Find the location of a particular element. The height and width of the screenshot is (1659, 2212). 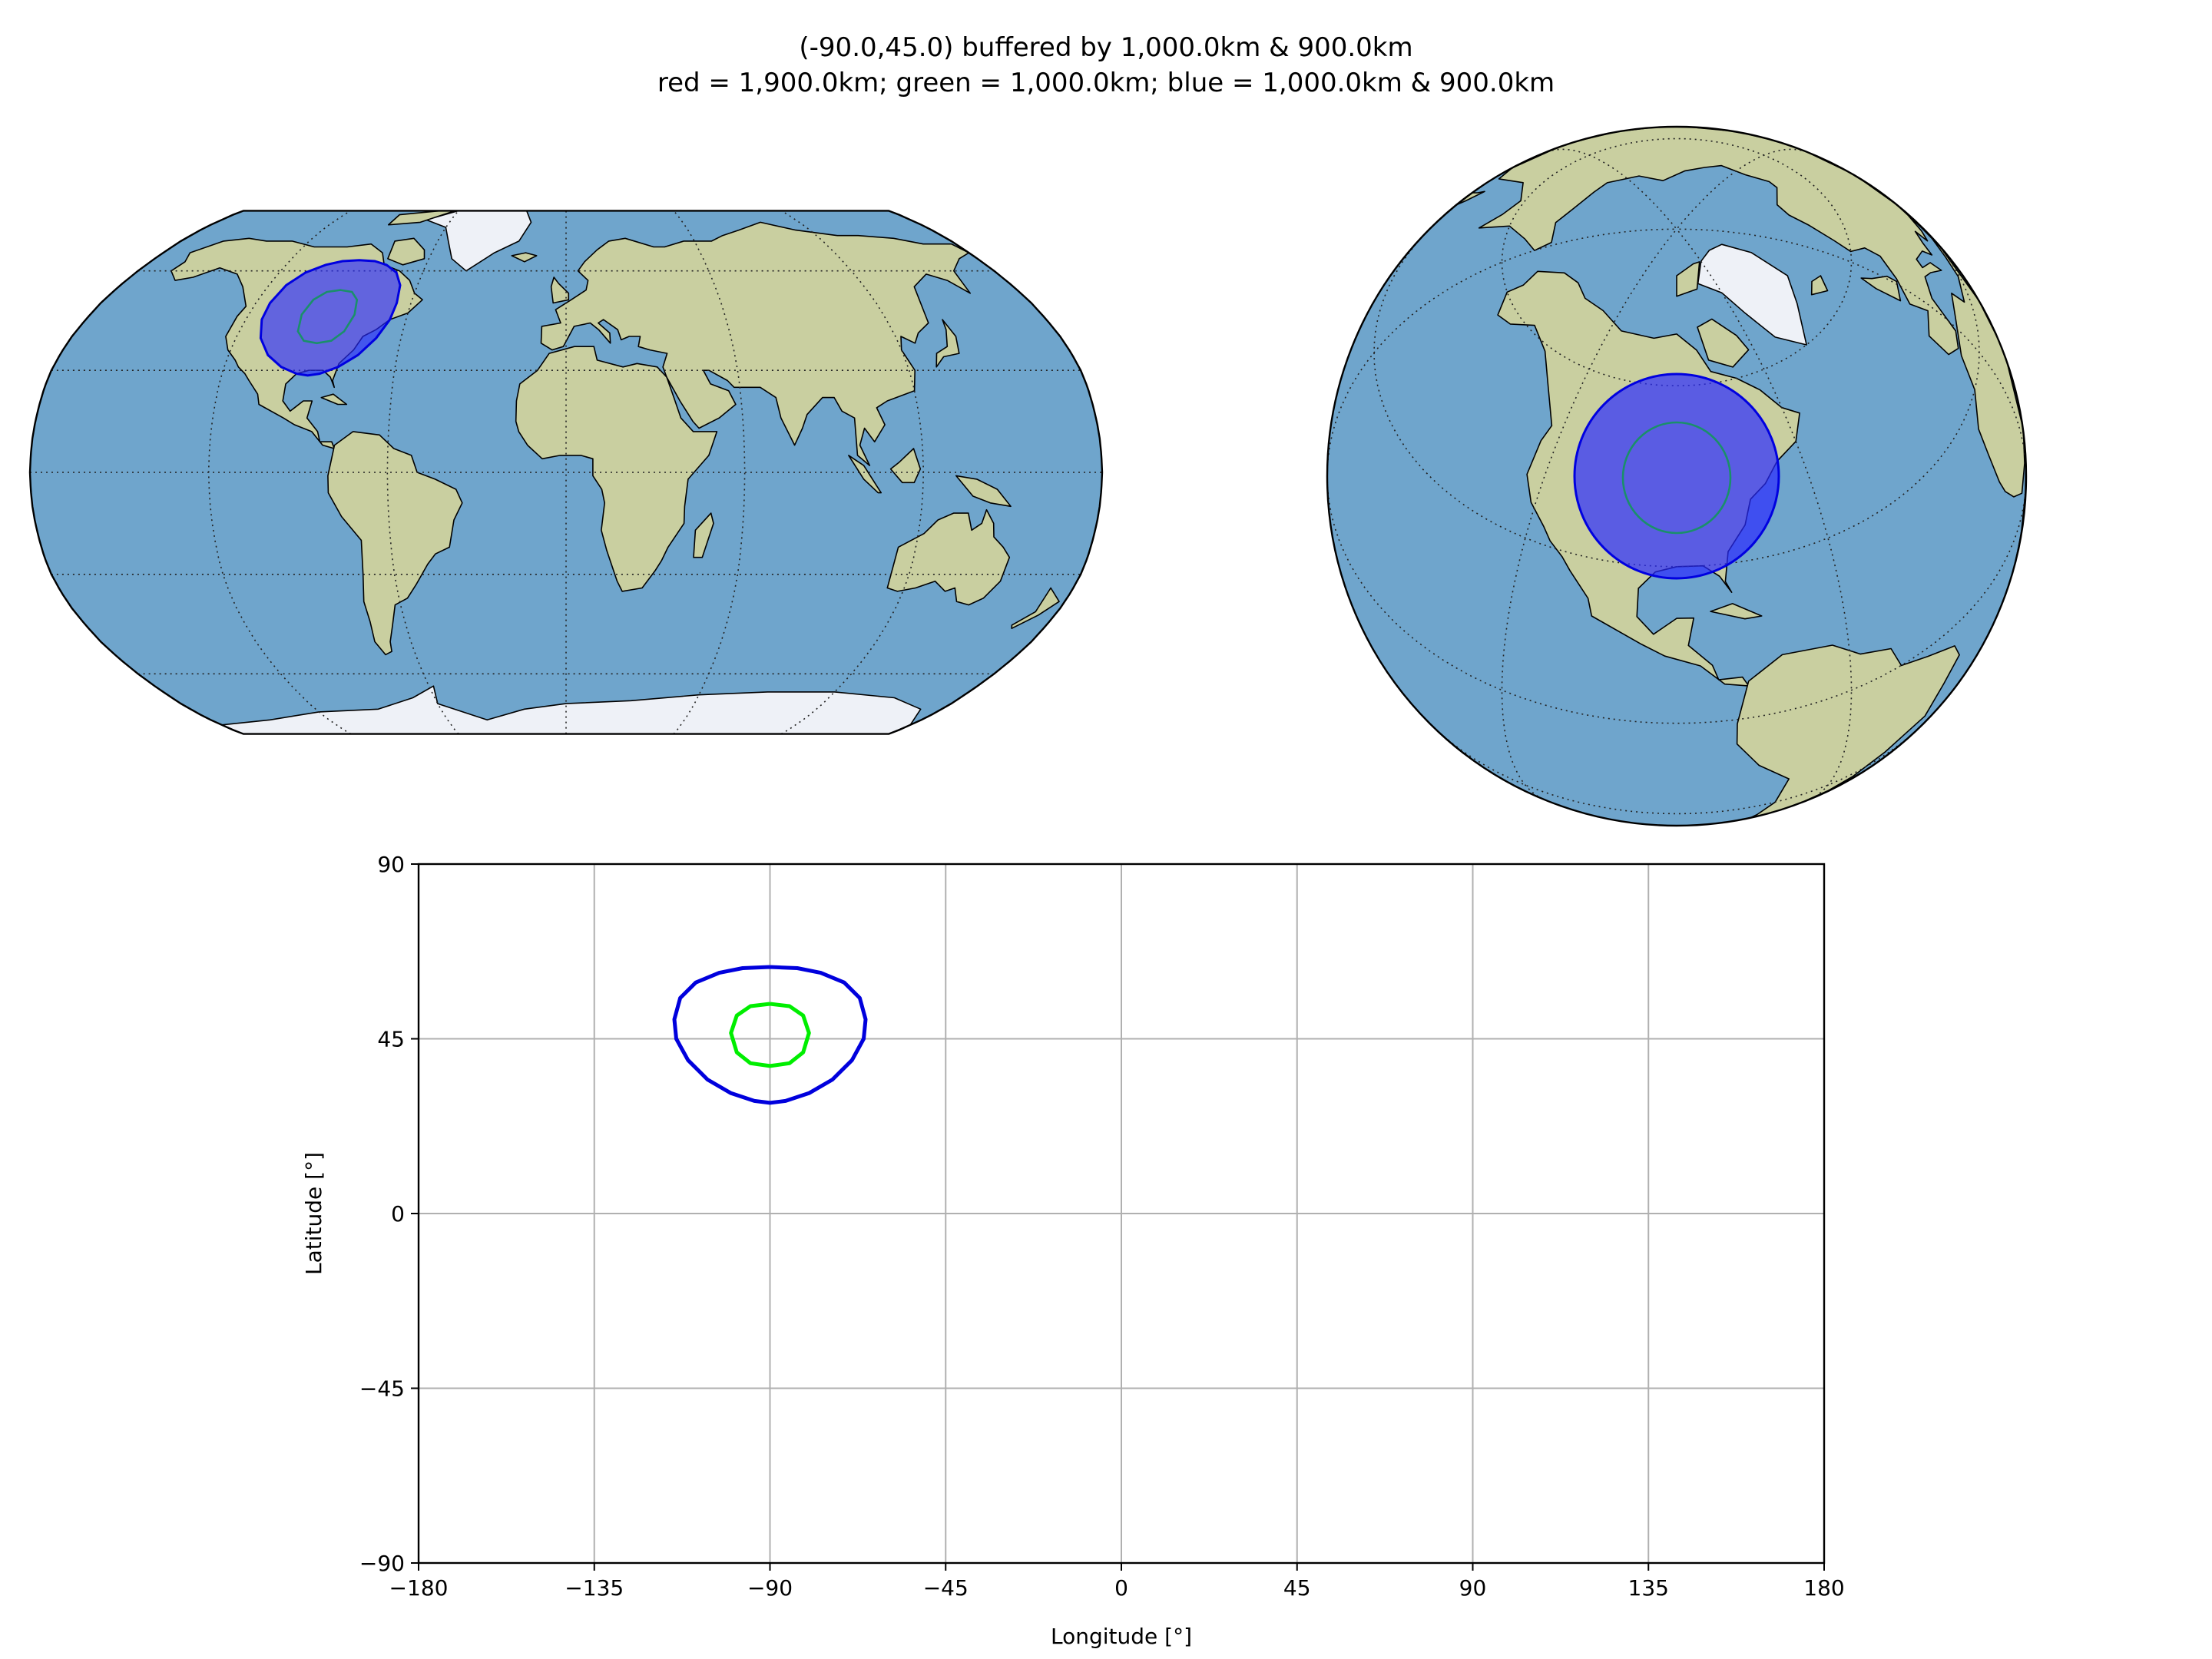

globe-land-baffin is located at coordinates (1724, 343).